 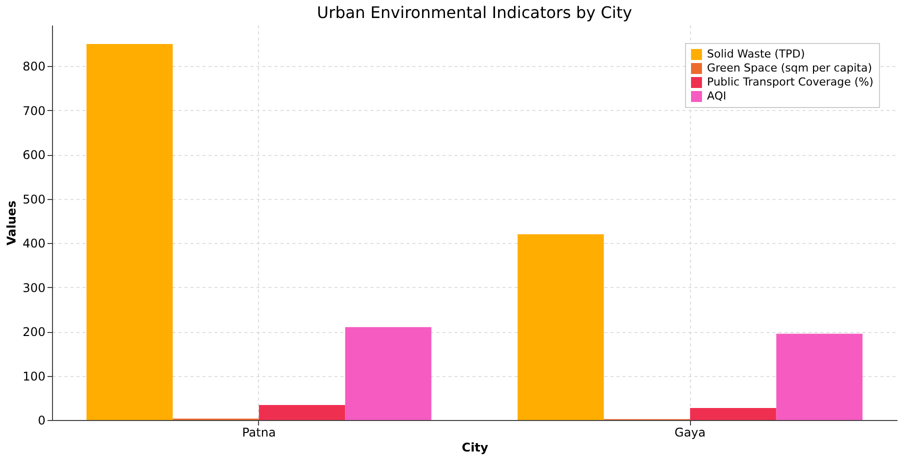 I want to click on y-axis-title: Values, so click(x=11, y=223).